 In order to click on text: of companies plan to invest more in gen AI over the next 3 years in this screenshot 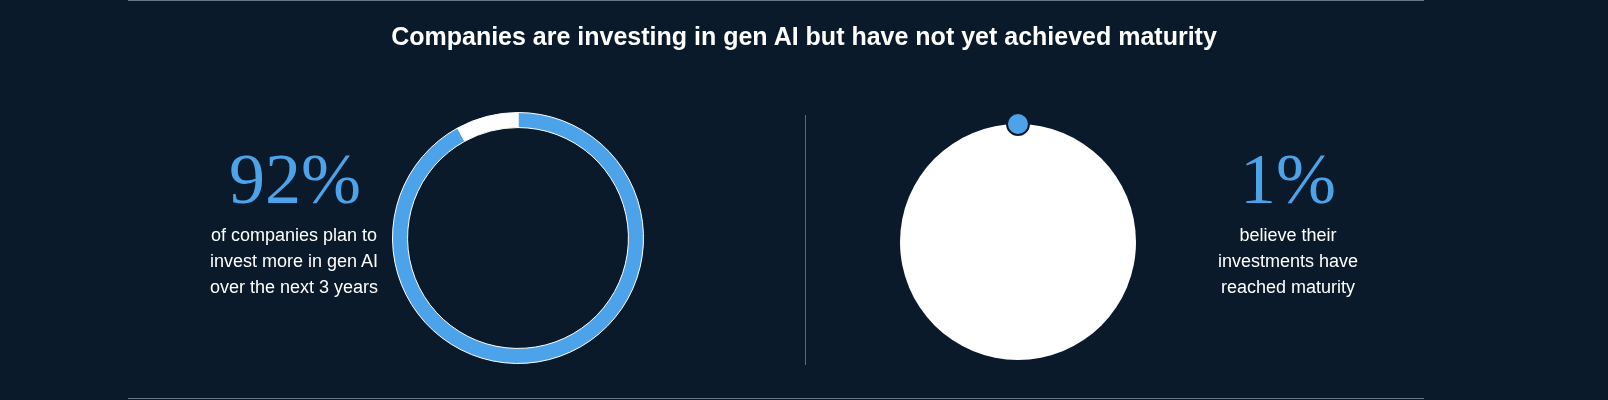, I will do `click(294, 261)`.